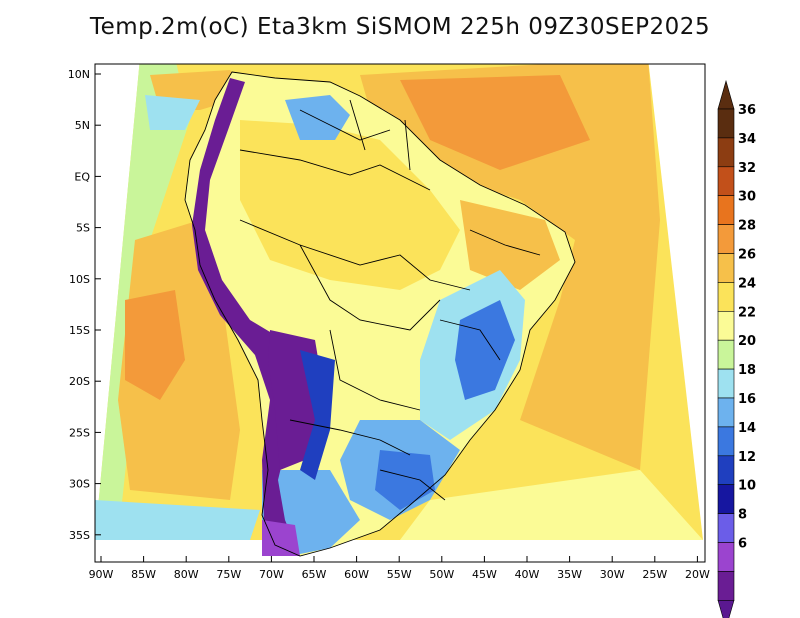 Image resolution: width=800 pixels, height=618 pixels. What do you see at coordinates (747, 370) in the screenshot?
I see `colorbar-label: 18` at bounding box center [747, 370].